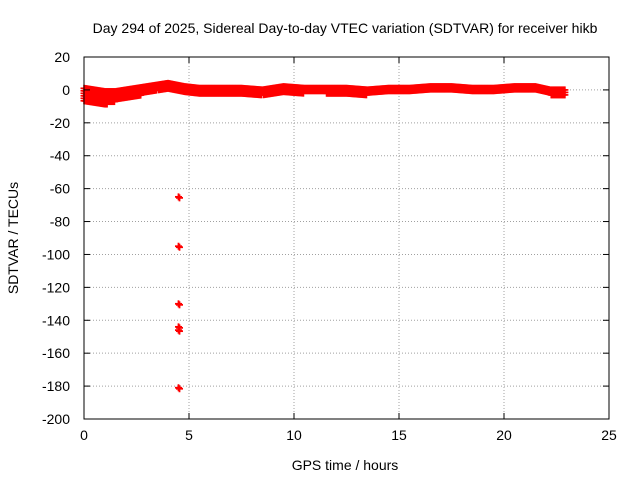  I want to click on y-tick-label: -20, so click(60, 123).